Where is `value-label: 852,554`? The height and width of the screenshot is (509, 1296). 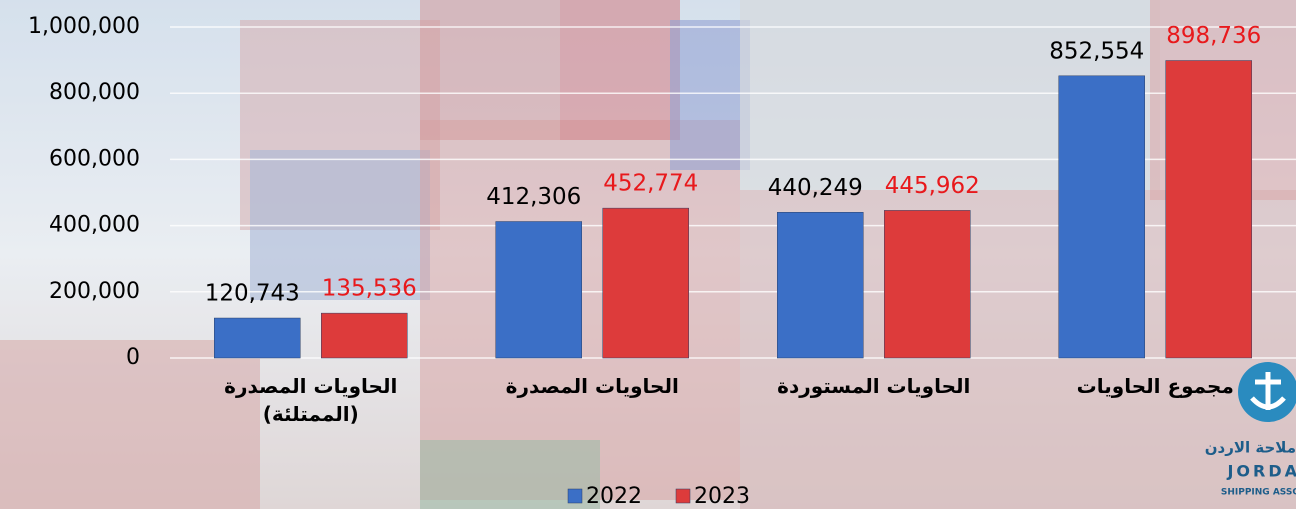 value-label: 852,554 is located at coordinates (1096, 51).